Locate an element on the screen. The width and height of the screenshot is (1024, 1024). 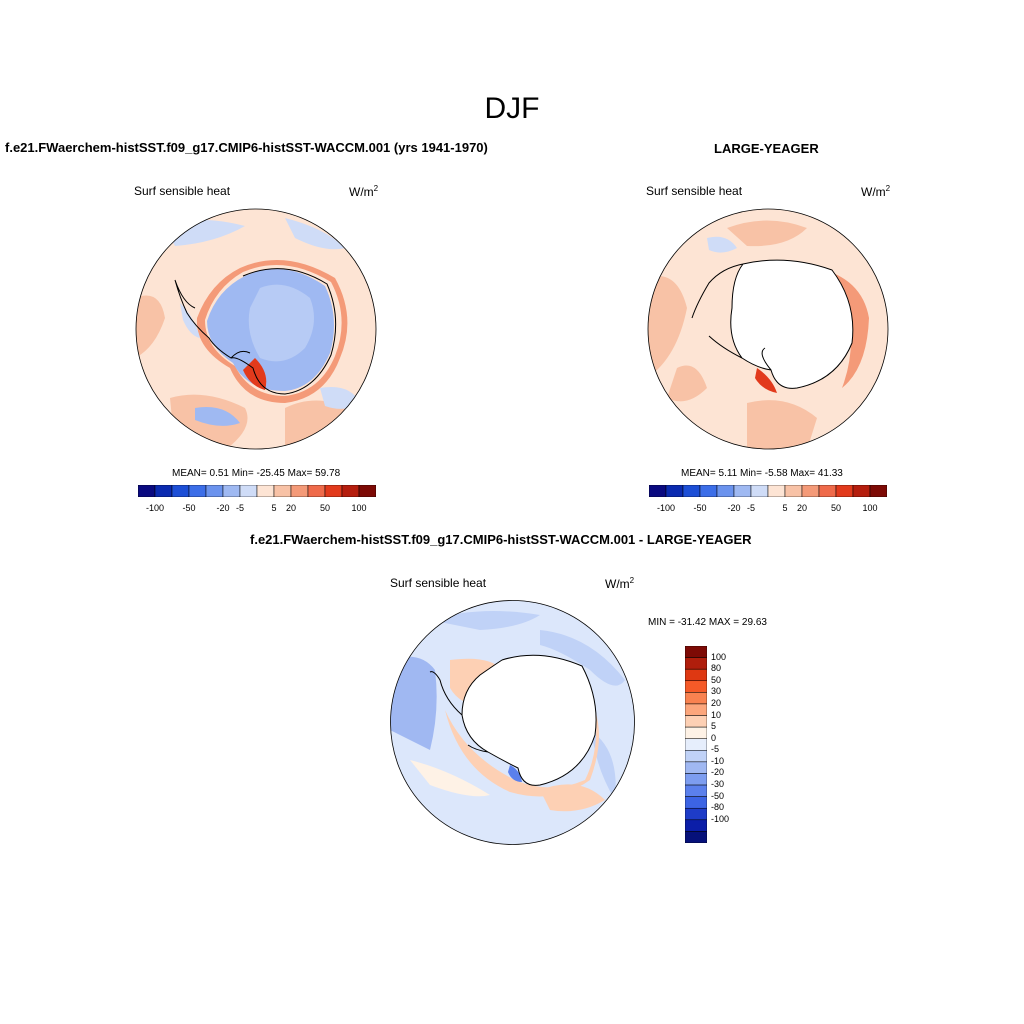
colorbar-tick-label: 10 is located at coordinates (716, 714).